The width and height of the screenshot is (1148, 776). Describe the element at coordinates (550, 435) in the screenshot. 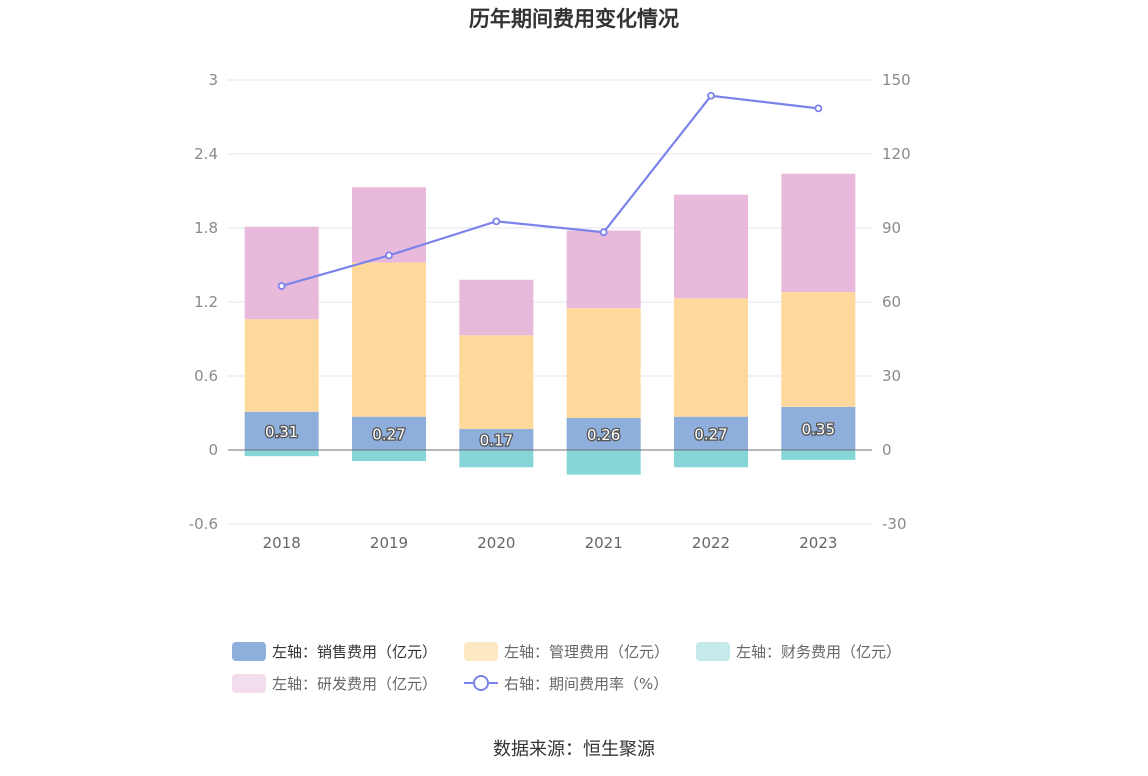

I see `bar-data-labels: 0.31 0.27 0.17 0.26 0.27 0.35` at that location.